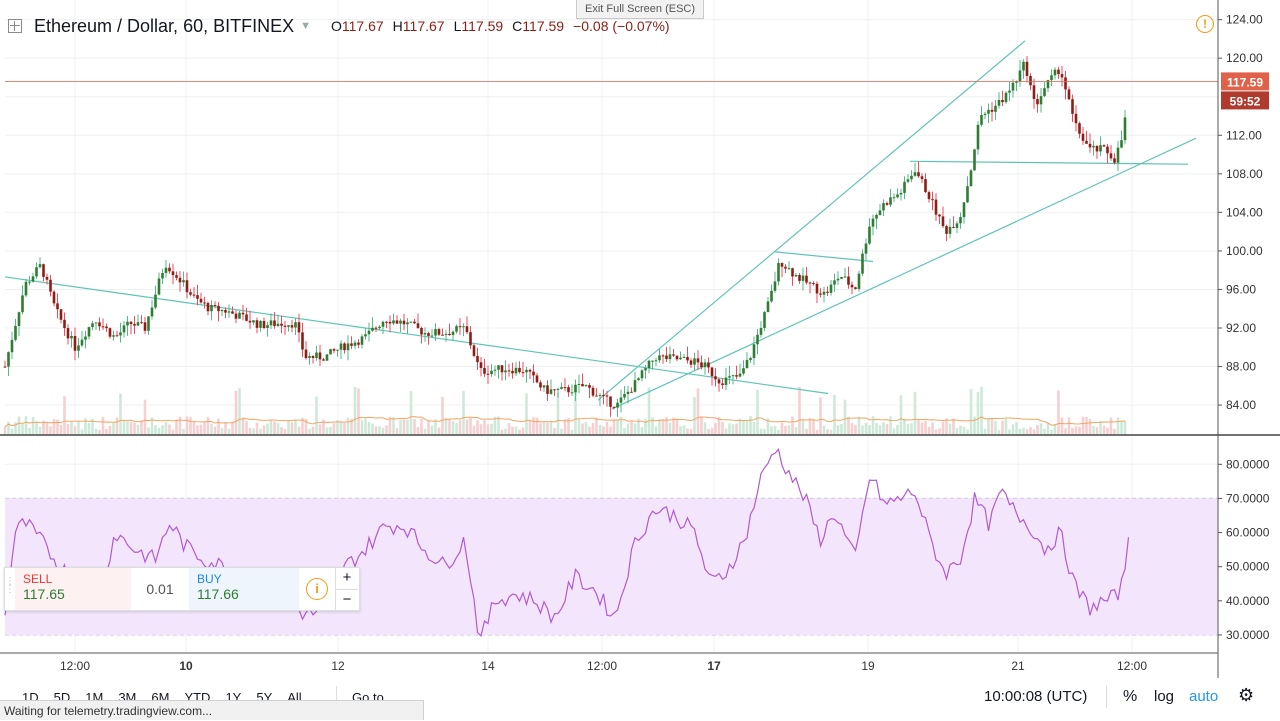  Describe the element at coordinates (244, 589) in the screenshot. I see `buy-button: BUY 117.66` at that location.